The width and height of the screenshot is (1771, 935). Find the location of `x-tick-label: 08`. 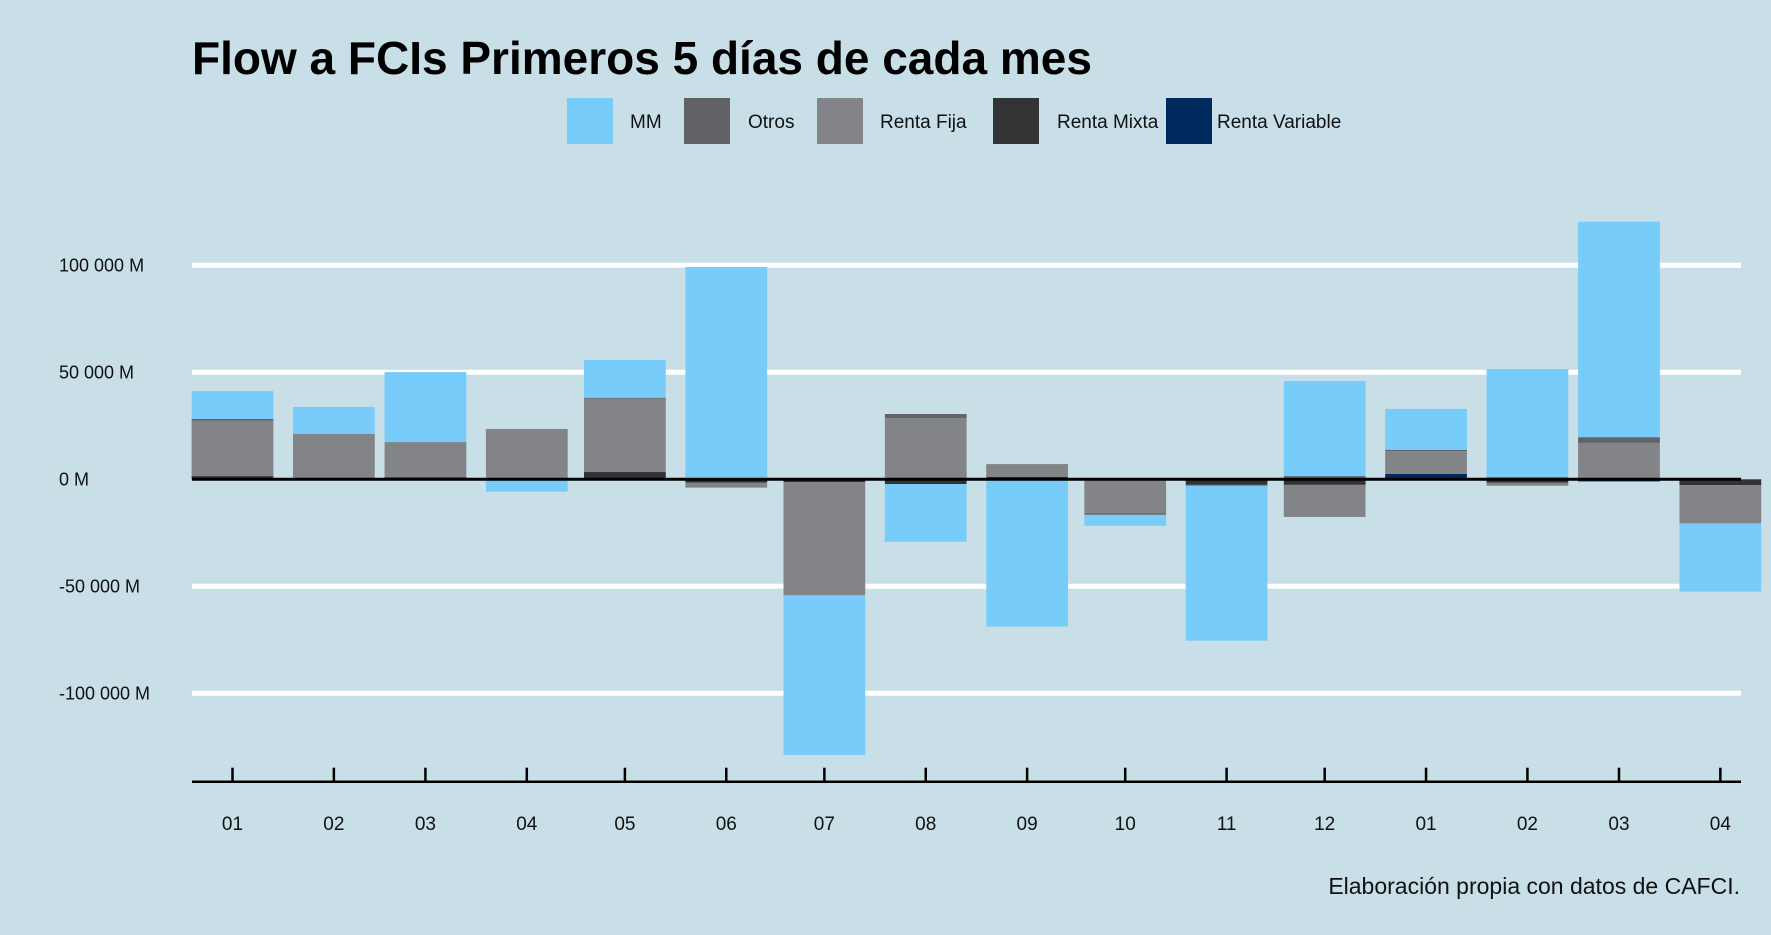

x-tick-label: 08 is located at coordinates (925, 824).